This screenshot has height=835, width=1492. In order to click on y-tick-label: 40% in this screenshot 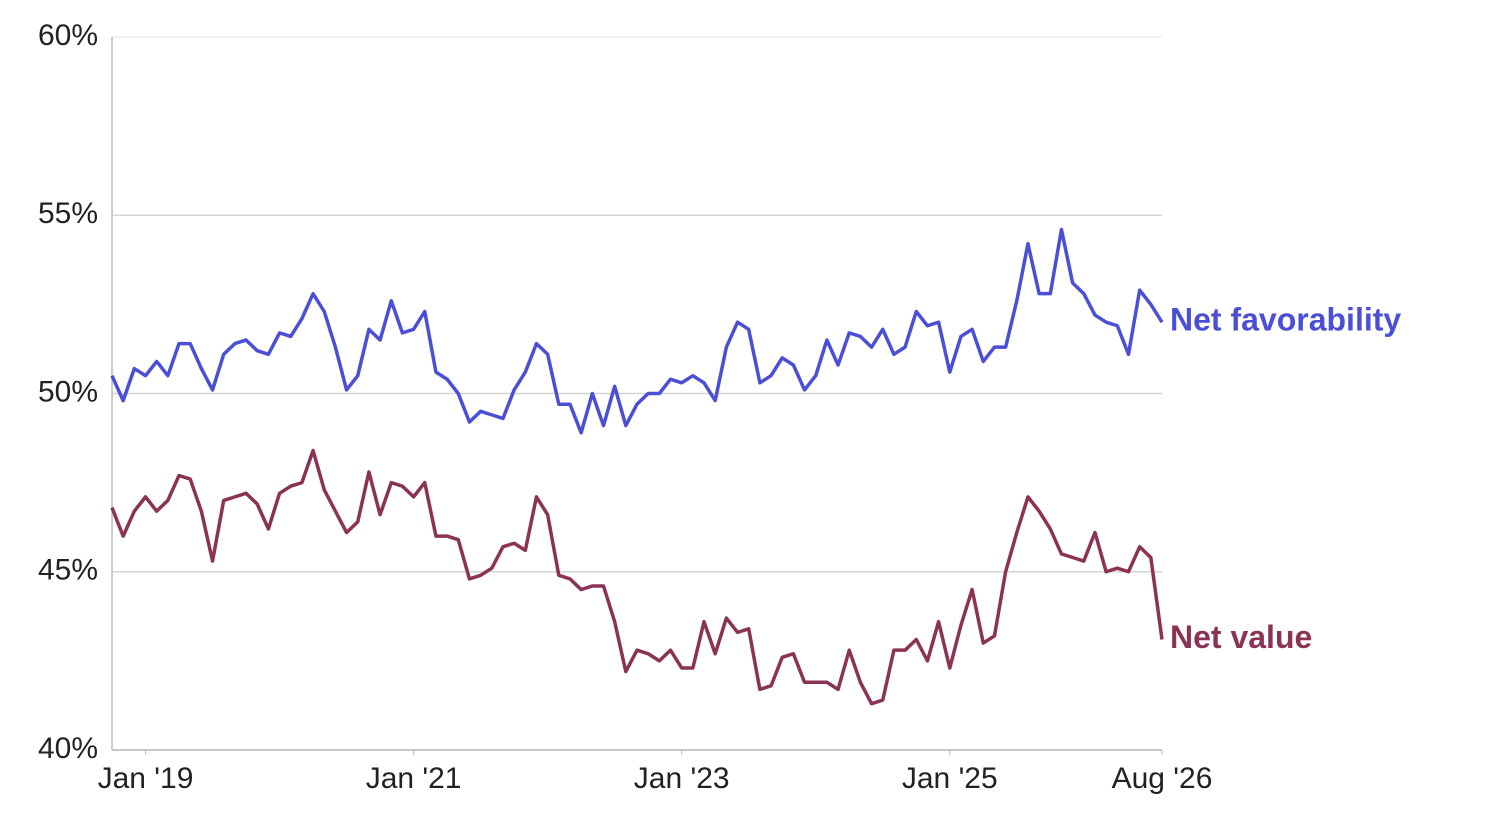, I will do `click(68, 748)`.